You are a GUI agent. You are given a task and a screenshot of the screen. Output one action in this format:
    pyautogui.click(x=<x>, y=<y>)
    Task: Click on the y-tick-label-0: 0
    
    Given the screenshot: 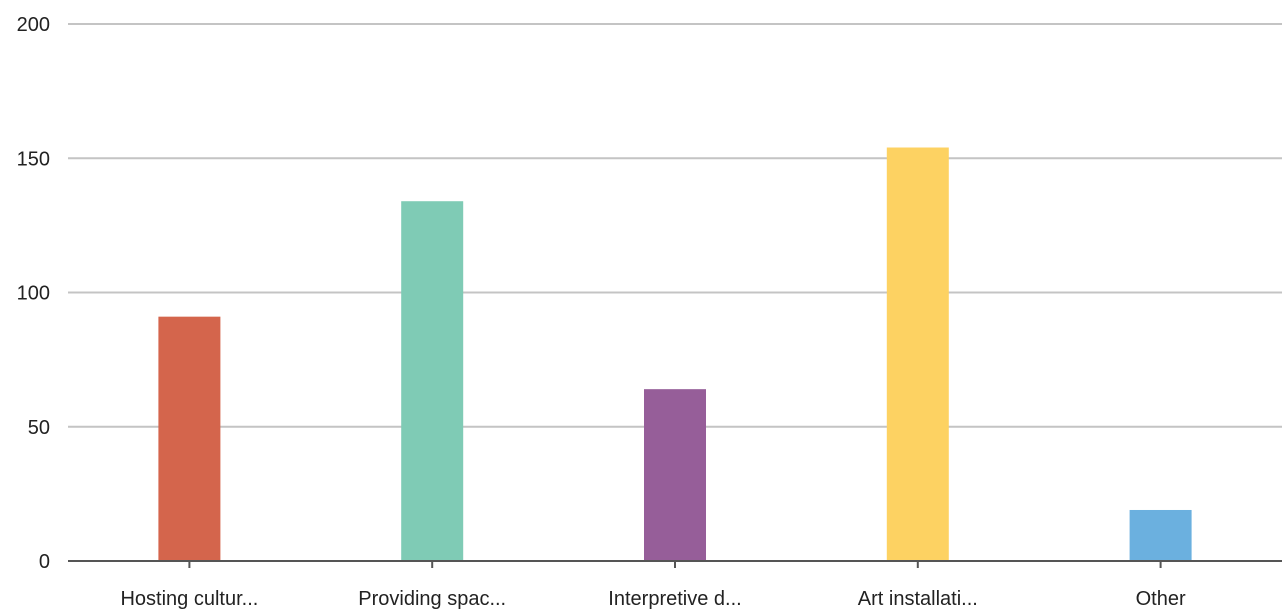 What is the action you would take?
    pyautogui.click(x=44, y=562)
    